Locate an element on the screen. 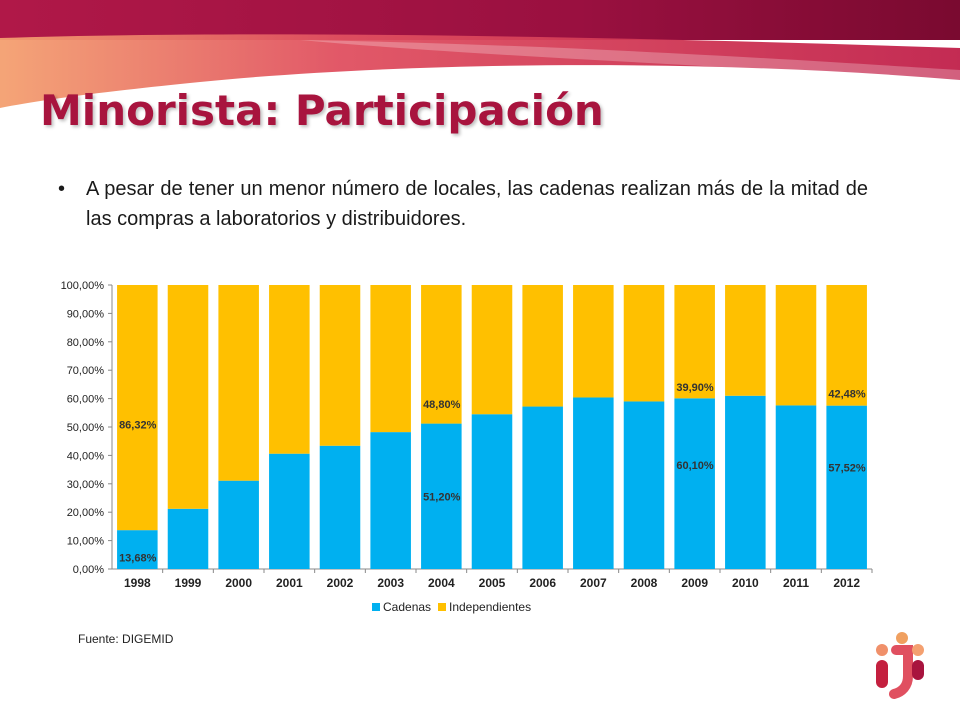 The width and height of the screenshot is (960, 720). bar-cadenas-2007 is located at coordinates (593, 483).